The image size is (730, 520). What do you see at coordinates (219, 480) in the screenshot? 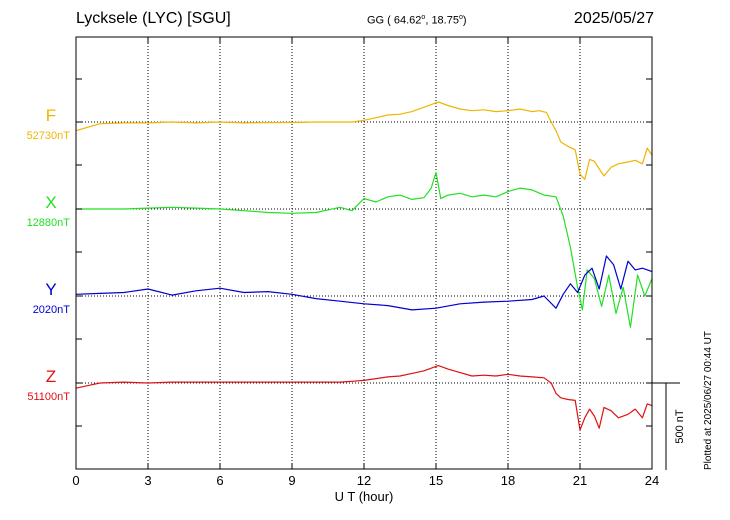
I see `x-tick-label: 6` at bounding box center [219, 480].